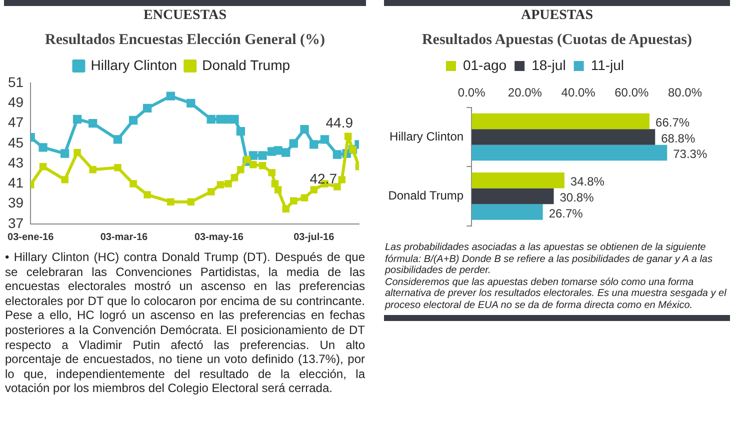  I want to click on data-label: 26.7%, so click(566, 213).